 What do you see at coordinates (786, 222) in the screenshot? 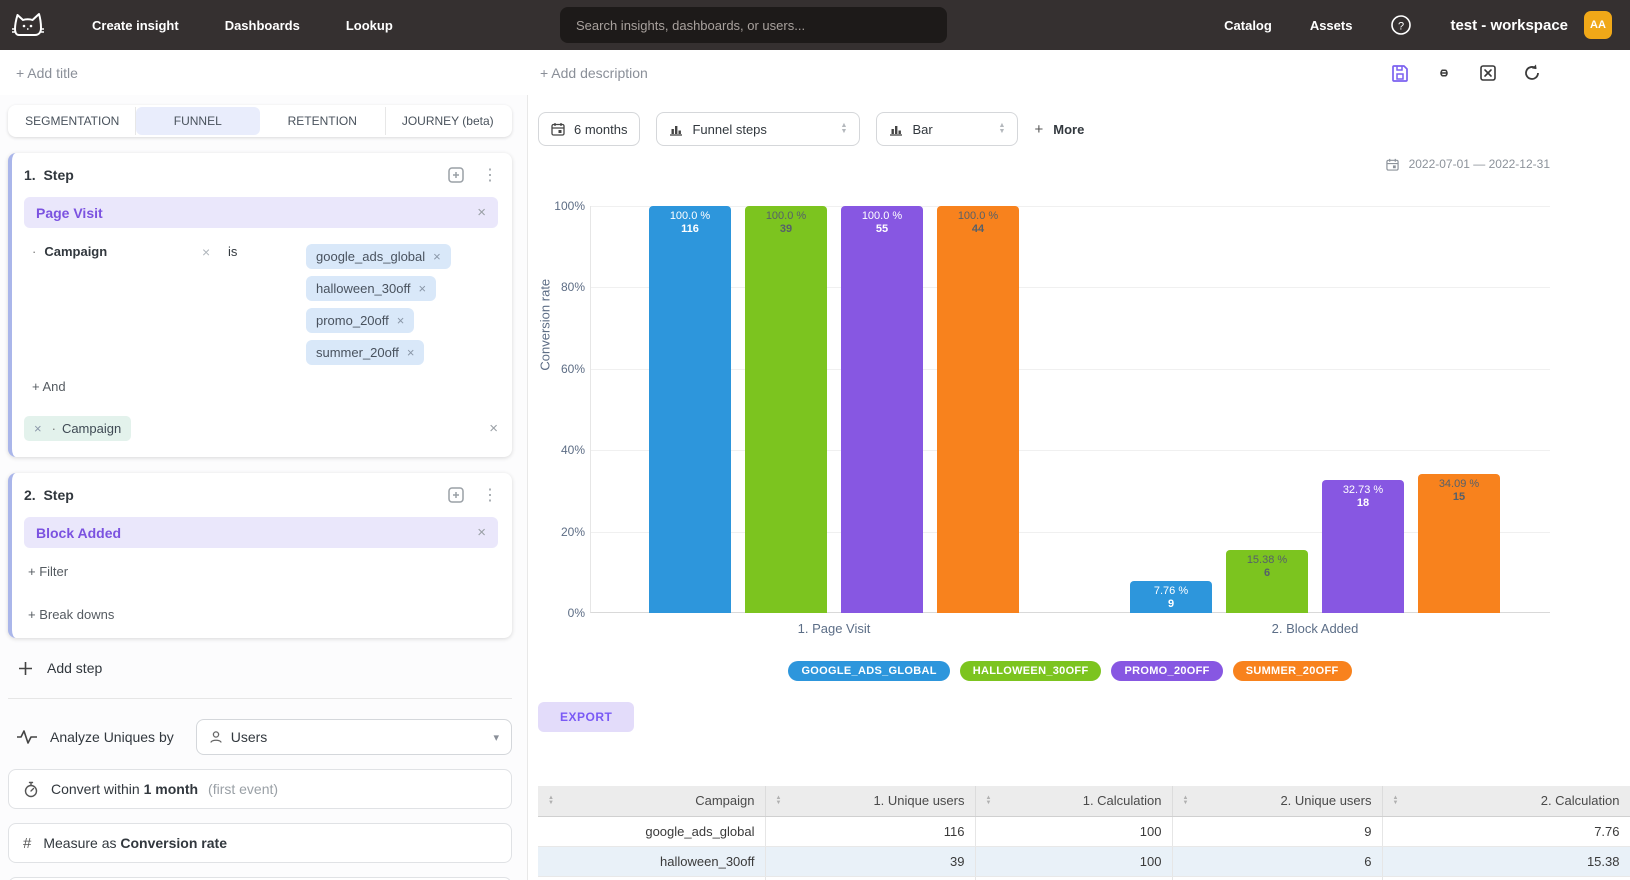
I see `bar-value-label: 100.0 % 39` at bounding box center [786, 222].